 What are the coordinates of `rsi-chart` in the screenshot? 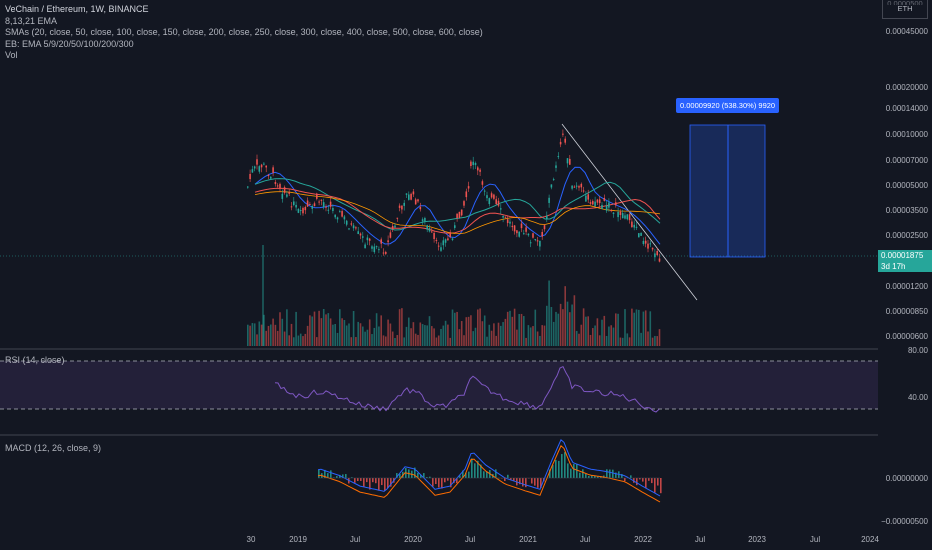 It's located at (439, 392).